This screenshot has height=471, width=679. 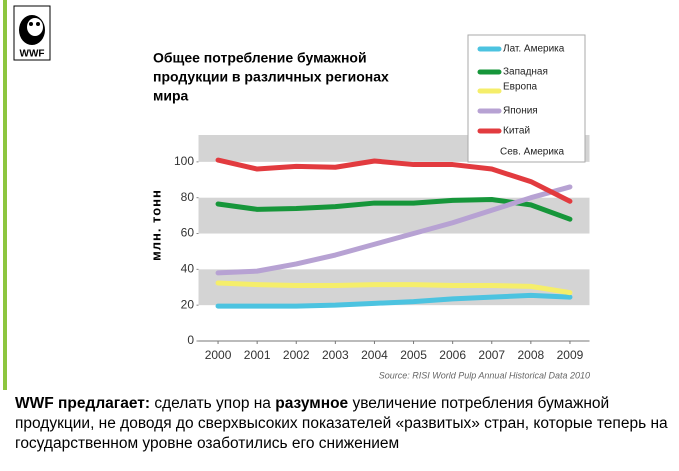 What do you see at coordinates (534, 49) in the screenshot?
I see `legend-label: Лат. Америка` at bounding box center [534, 49].